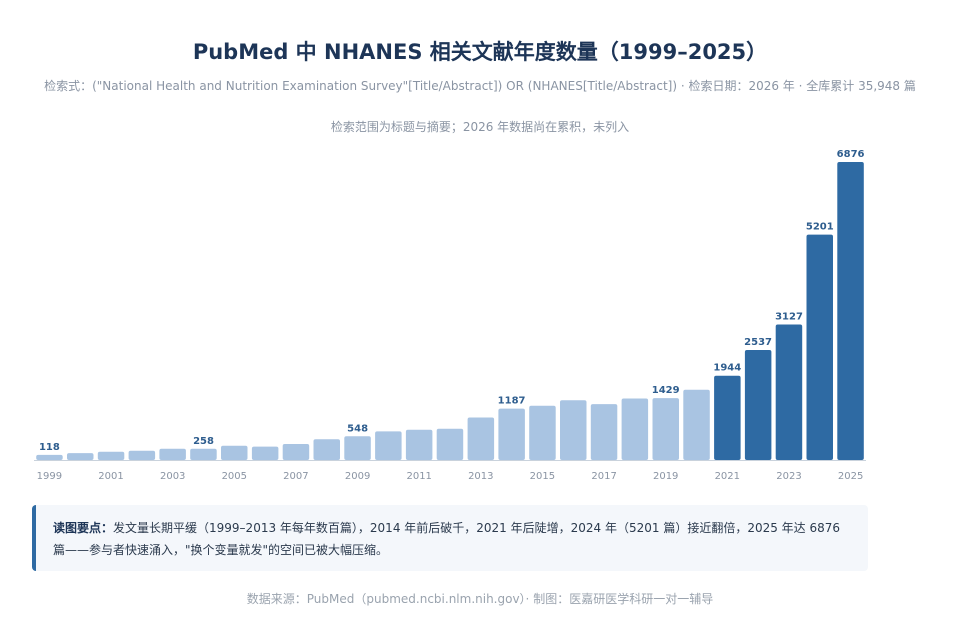 This screenshot has height=642, width=960. What do you see at coordinates (851, 154) in the screenshot?
I see `bar-value-label-2025: 6876` at bounding box center [851, 154].